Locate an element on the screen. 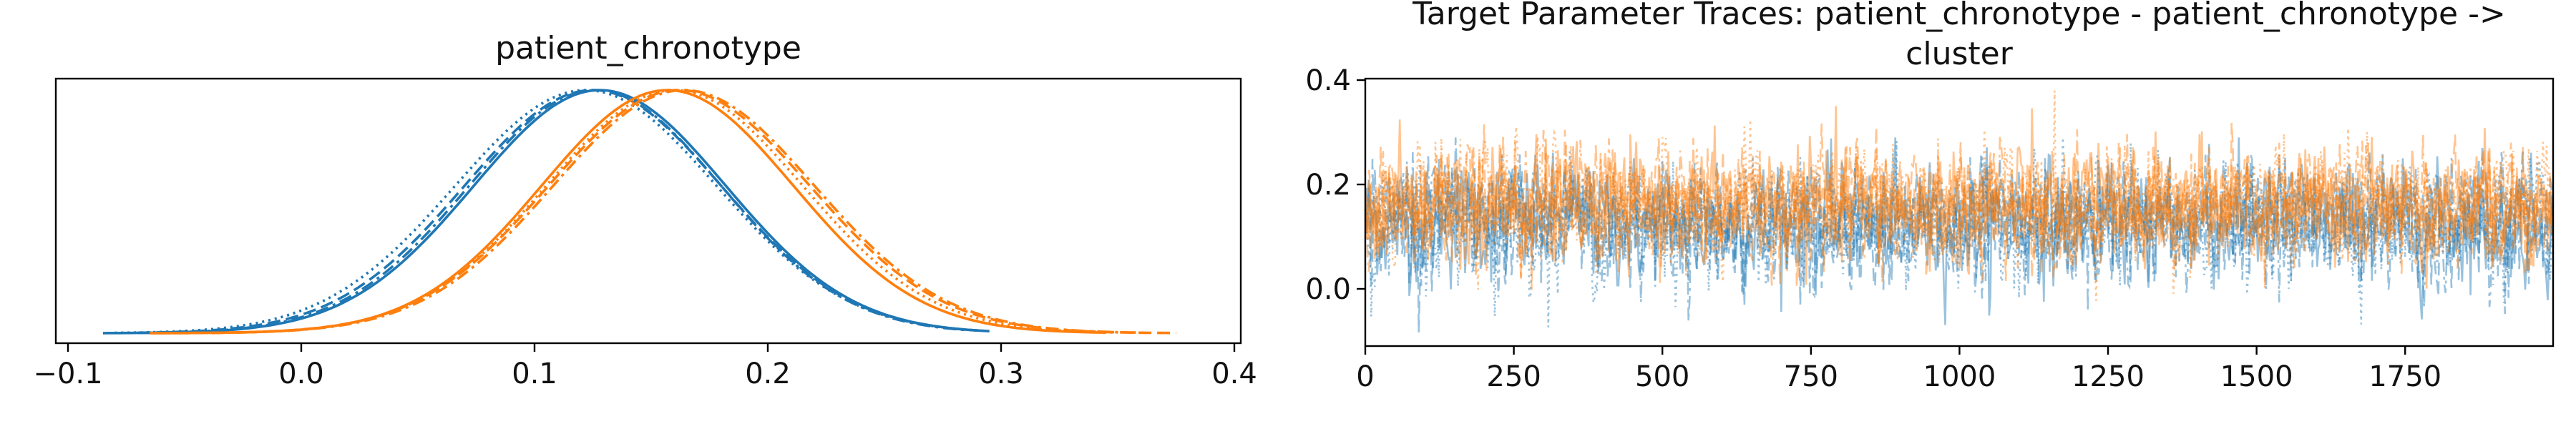  trace-y-axis: 0.0 0.2 0.4 is located at coordinates (1335, 185).